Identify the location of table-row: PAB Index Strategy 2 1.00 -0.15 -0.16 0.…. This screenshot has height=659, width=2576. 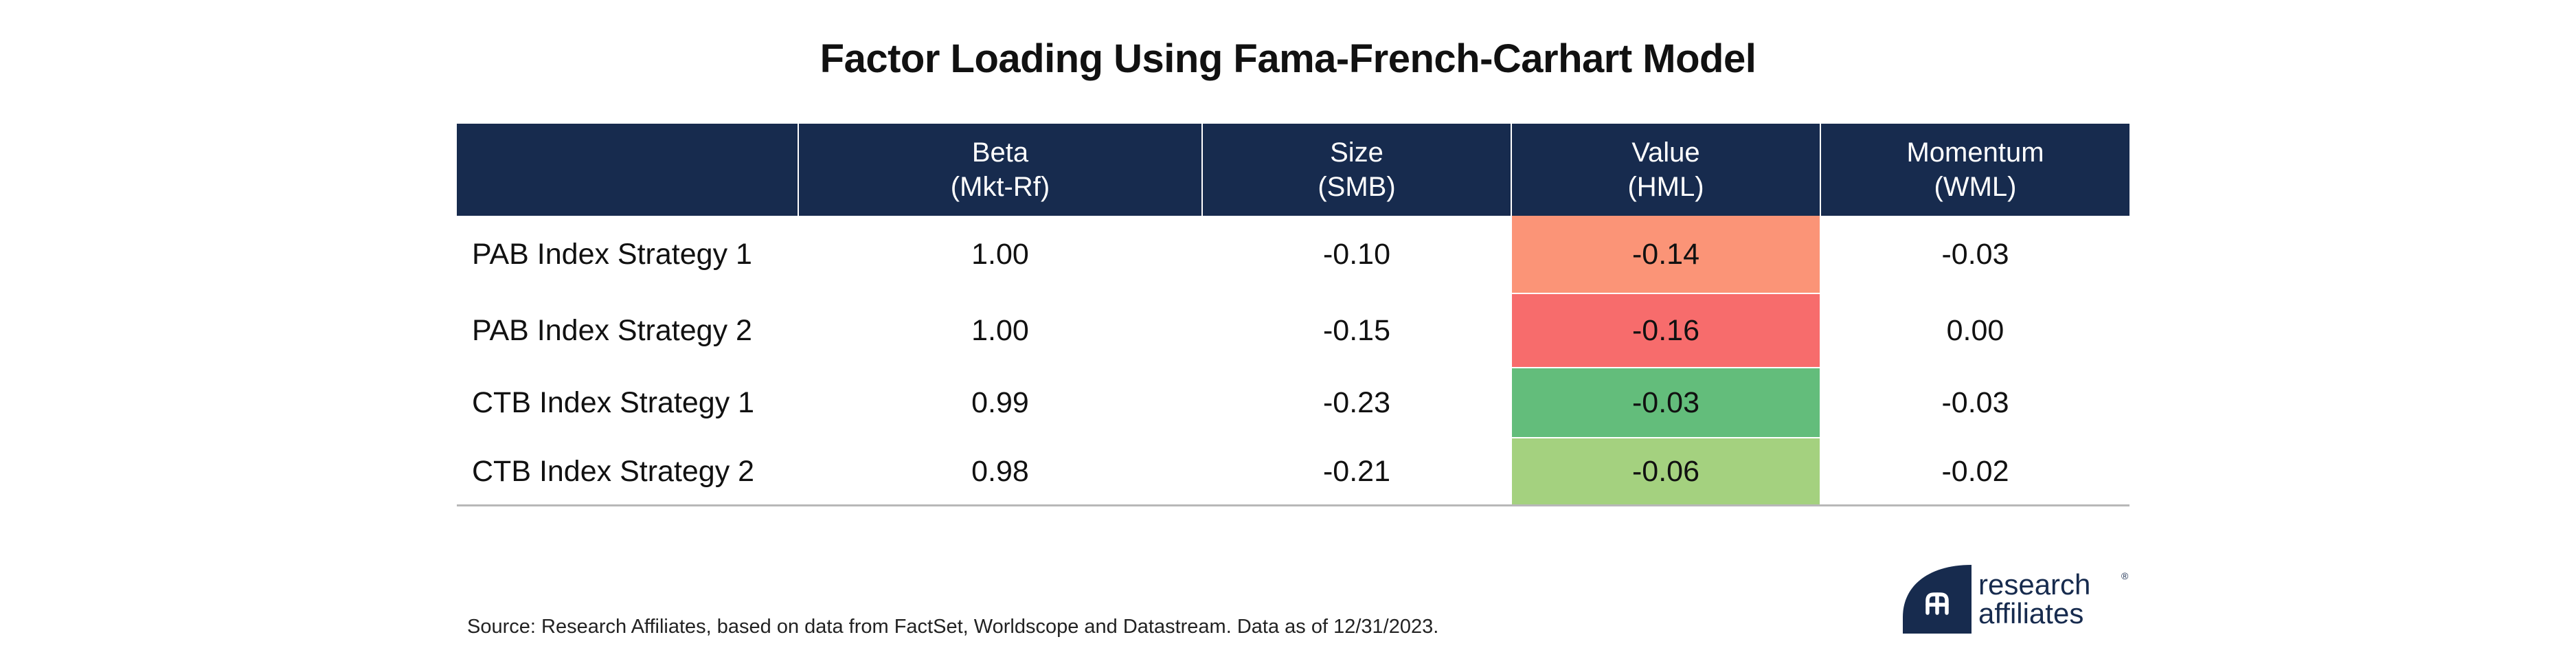
(1293, 330).